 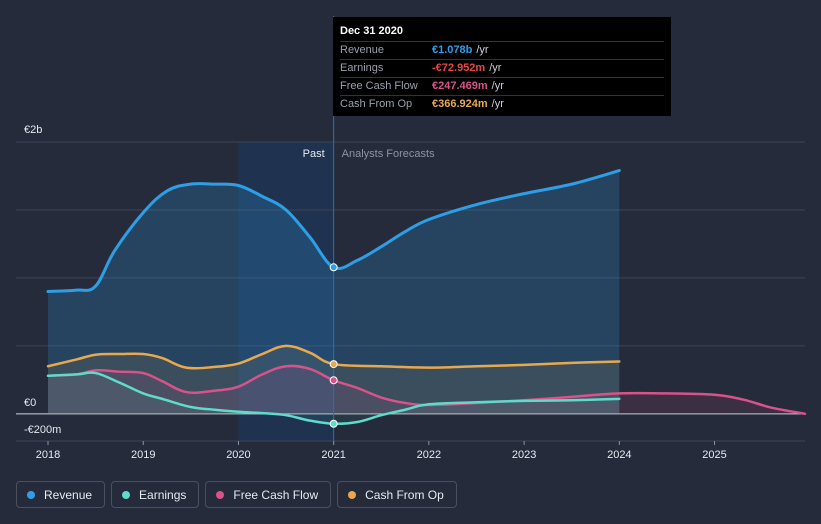 What do you see at coordinates (143, 455) in the screenshot?
I see `x-tick-label: 2019` at bounding box center [143, 455].